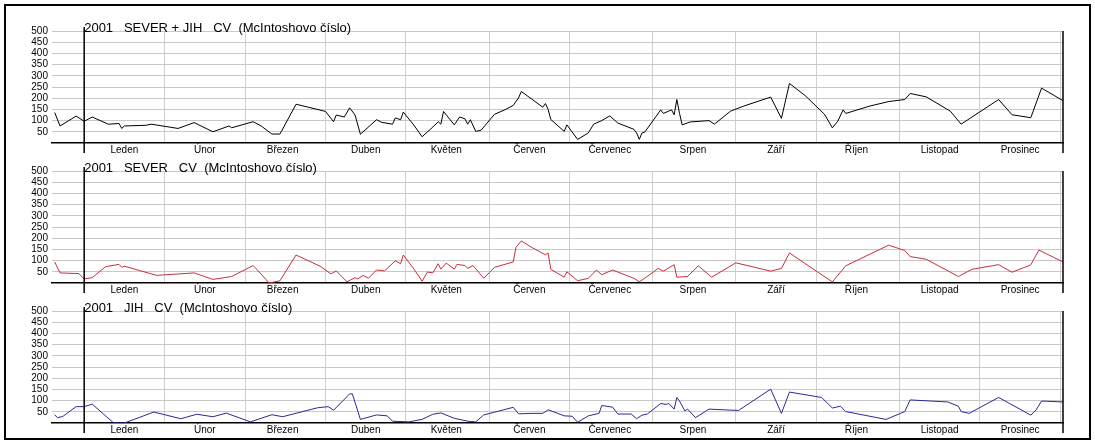  I want to click on chart-title: 2001 SEVER CV (McIntoshovo číslo), so click(200, 168).